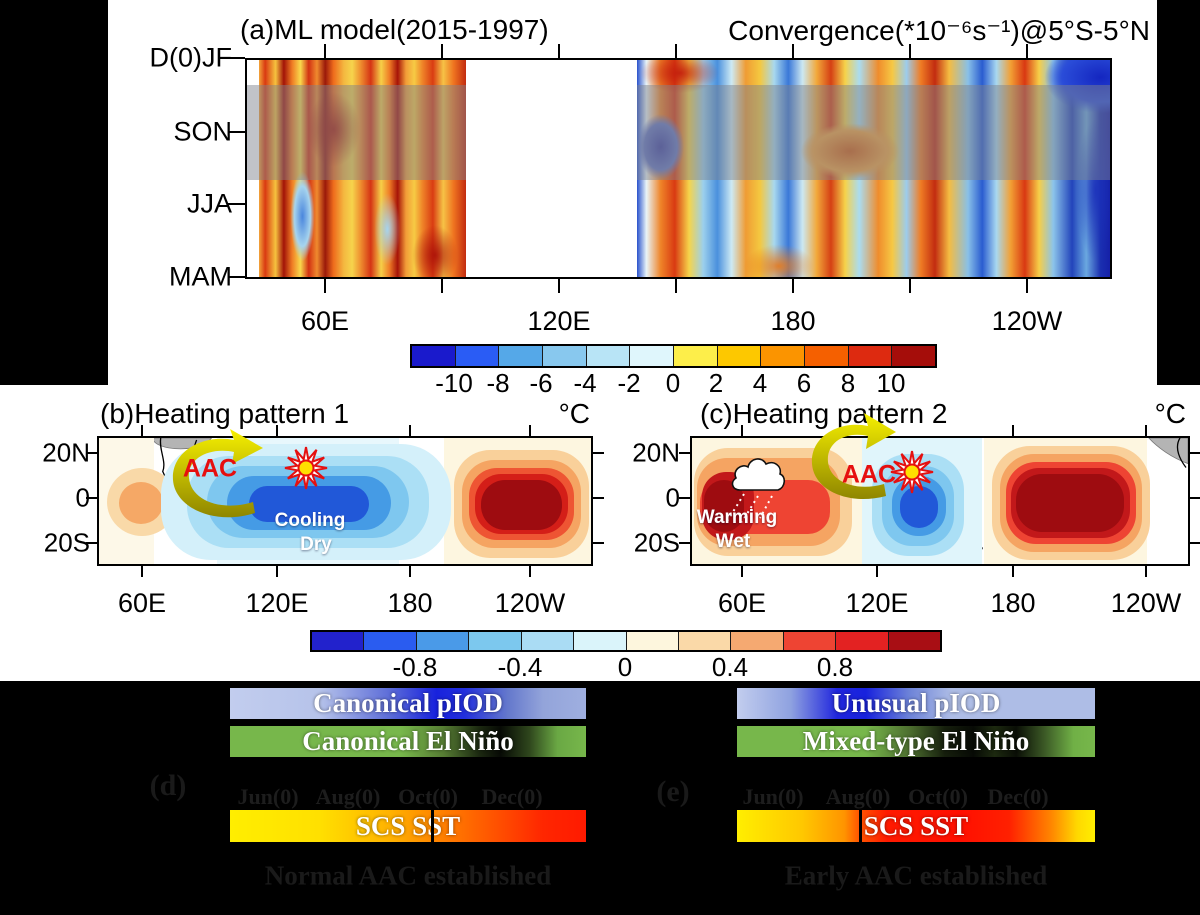 This screenshot has height=915, width=1200. Describe the element at coordinates (916, 875) in the screenshot. I see `caption-early-aac: Early AAC established` at that location.